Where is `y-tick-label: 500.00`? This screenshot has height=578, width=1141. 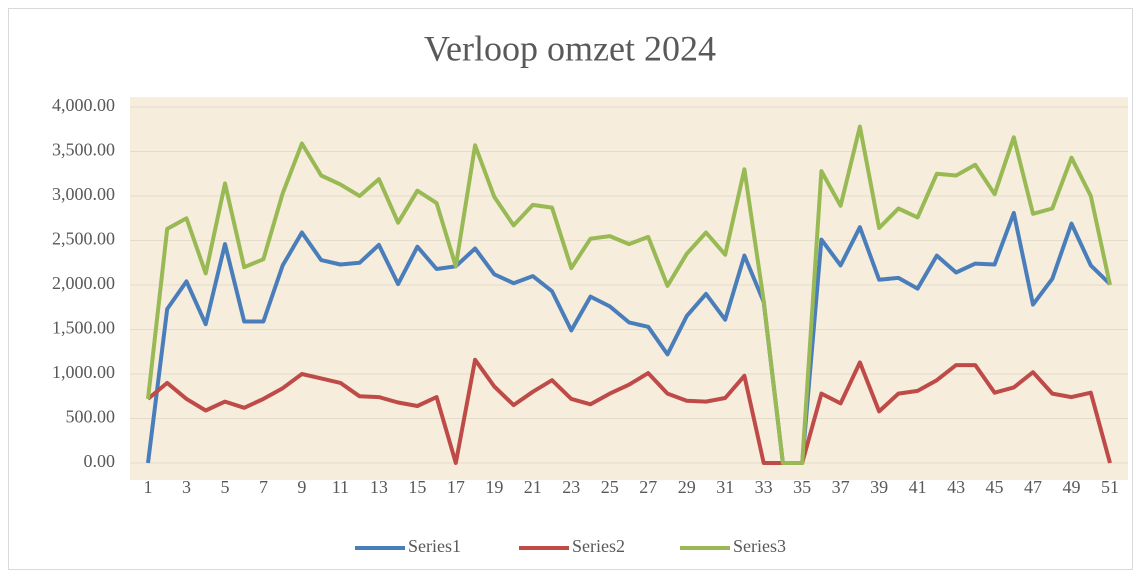
y-tick-label: 500.00 is located at coordinates (91, 417).